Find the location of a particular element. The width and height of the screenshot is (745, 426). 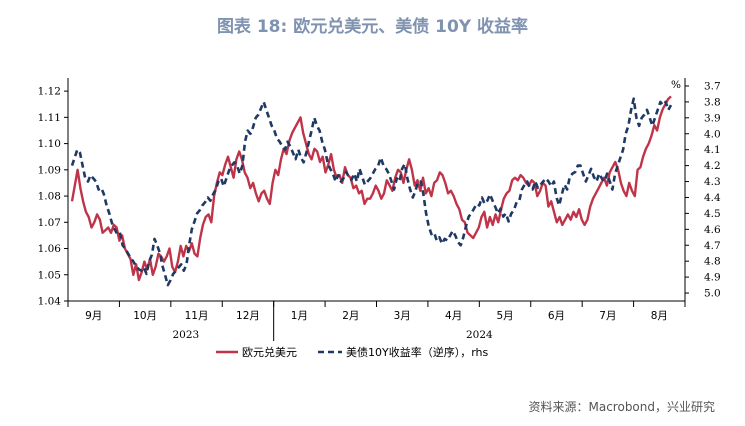

right-tick-label: 4.6 is located at coordinates (712, 230).